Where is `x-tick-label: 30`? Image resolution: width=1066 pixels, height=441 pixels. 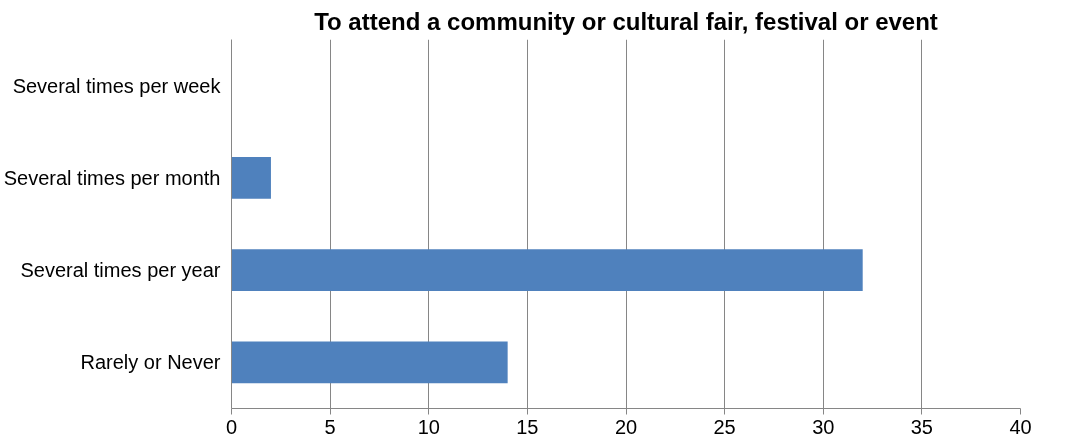
x-tick-label: 30 is located at coordinates (823, 426).